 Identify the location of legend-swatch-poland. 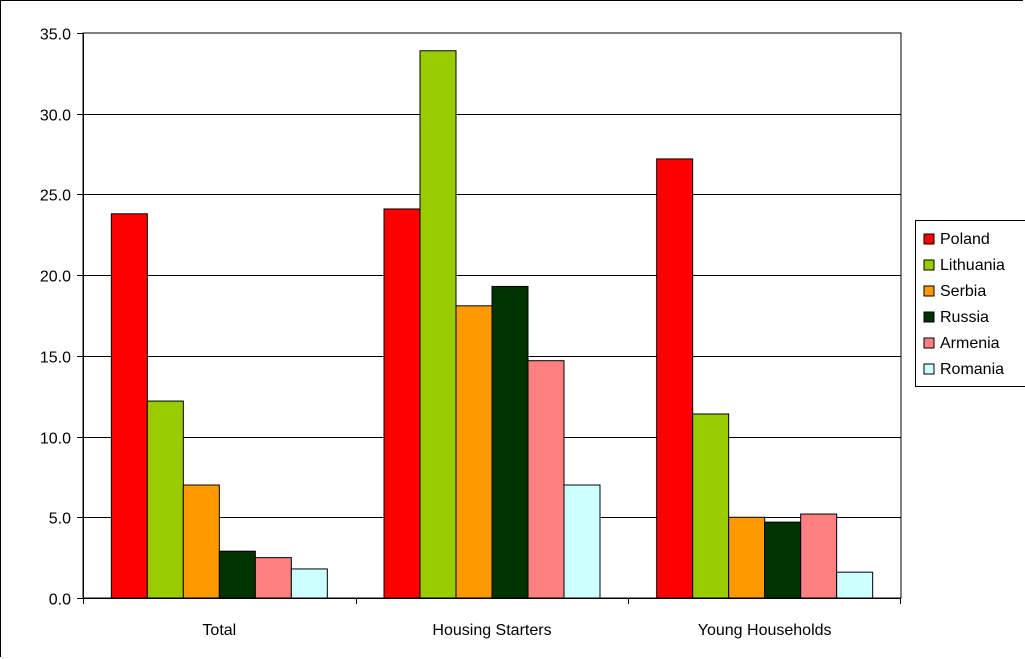
(929, 239).